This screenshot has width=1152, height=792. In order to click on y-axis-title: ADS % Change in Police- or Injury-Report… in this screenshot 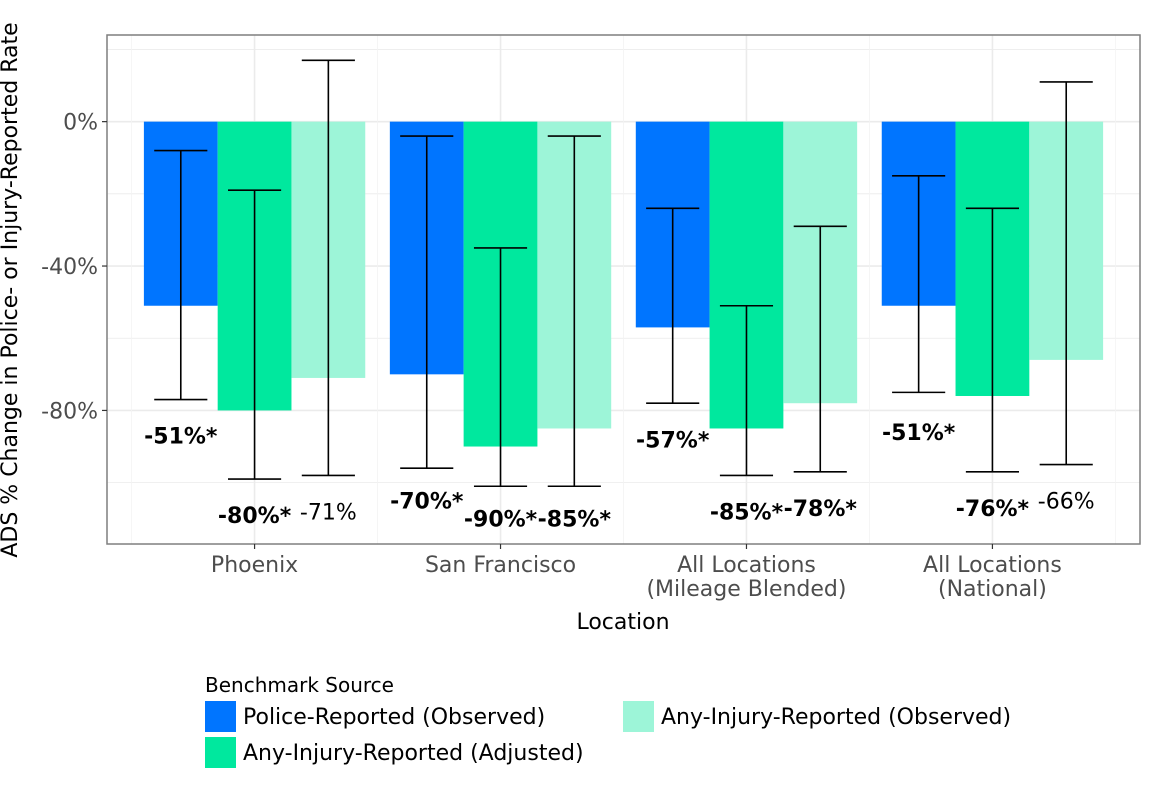, I will do `click(11, 289)`.